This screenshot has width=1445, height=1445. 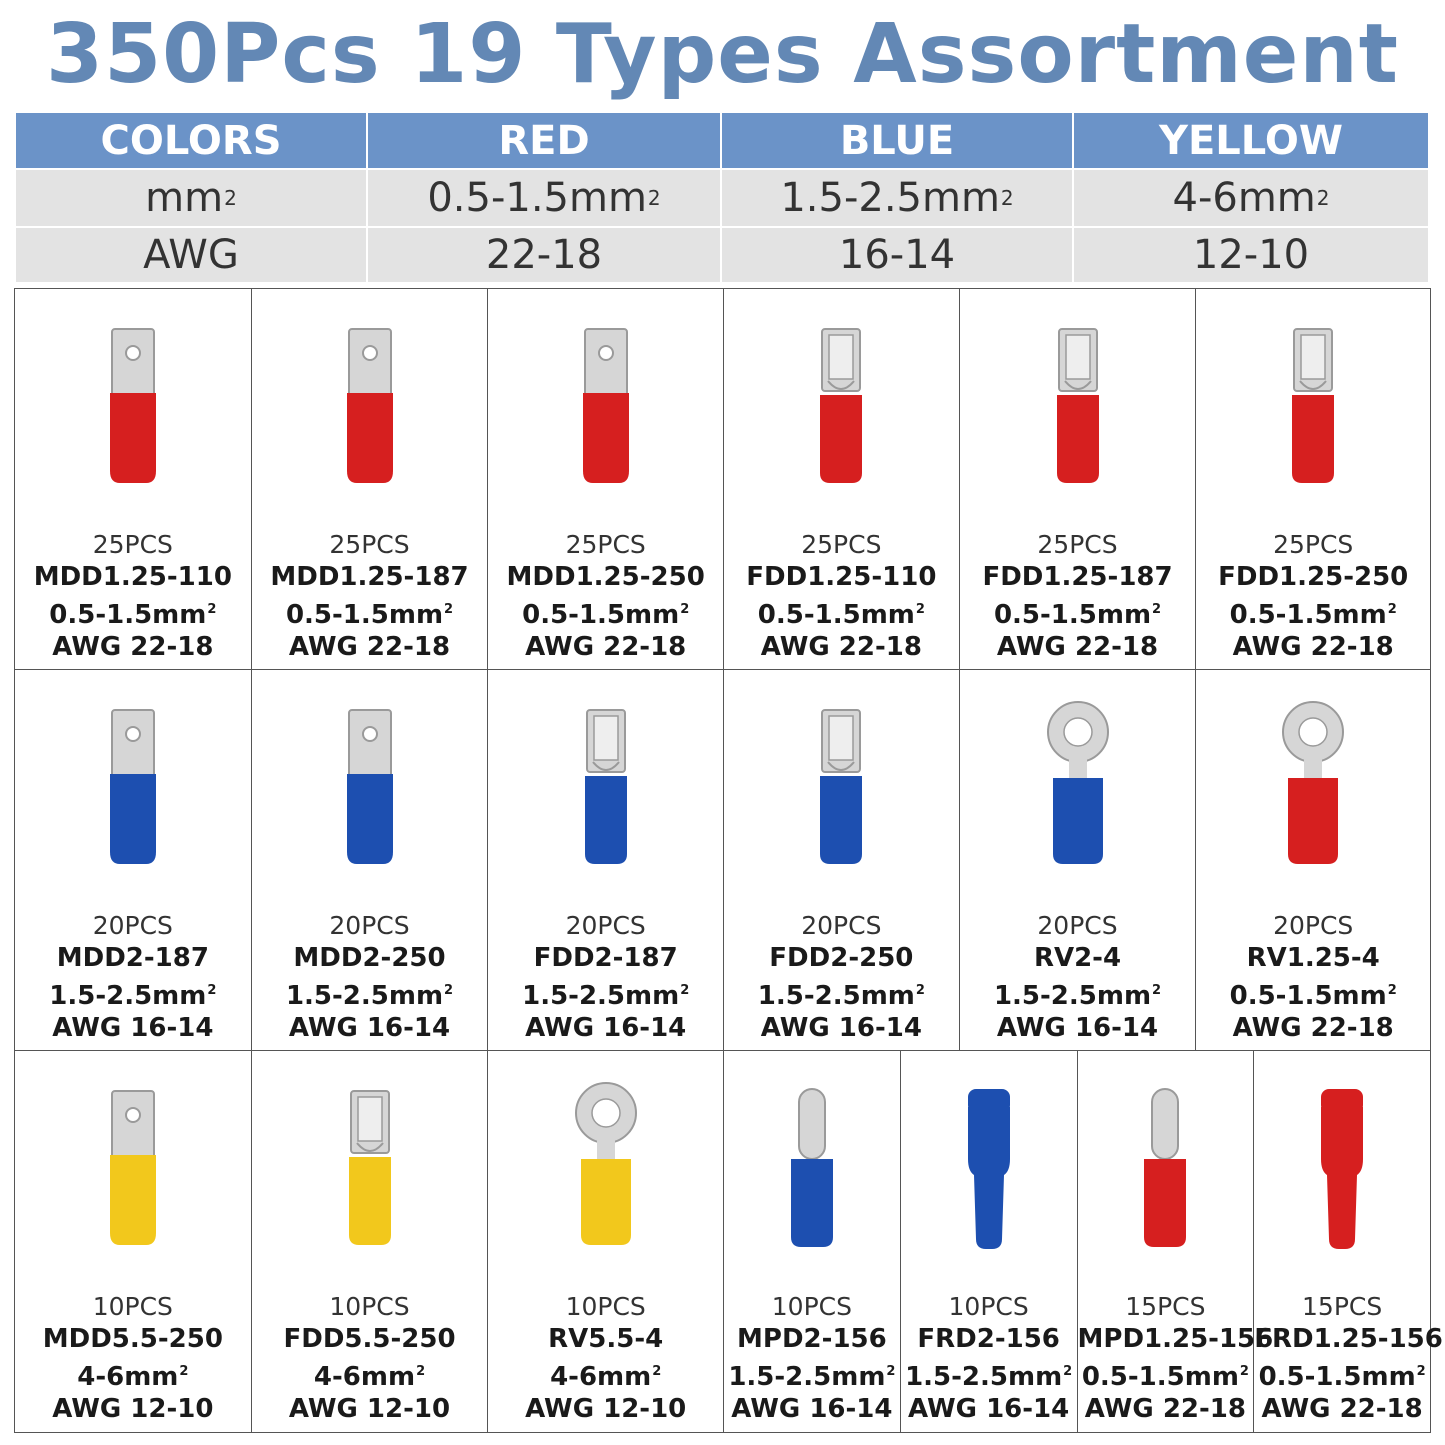 I want to click on terminal-card: 20PCS MDD2-187 1.5-2.5mm2 AWG 16-14, so click(x=133, y=860).